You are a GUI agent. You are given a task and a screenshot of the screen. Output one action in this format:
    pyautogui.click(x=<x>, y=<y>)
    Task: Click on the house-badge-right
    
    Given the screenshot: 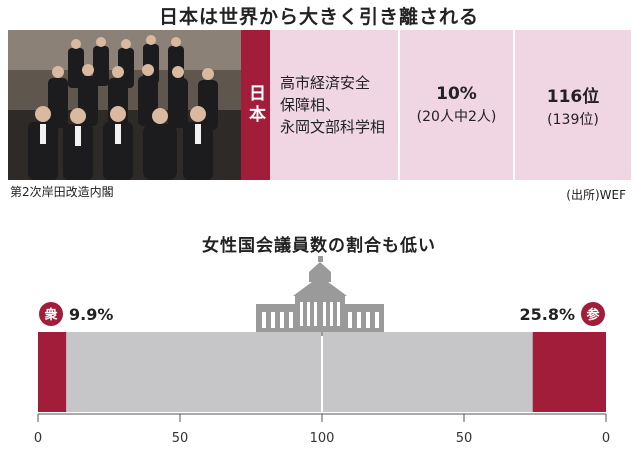 What is the action you would take?
    pyautogui.click(x=593, y=314)
    